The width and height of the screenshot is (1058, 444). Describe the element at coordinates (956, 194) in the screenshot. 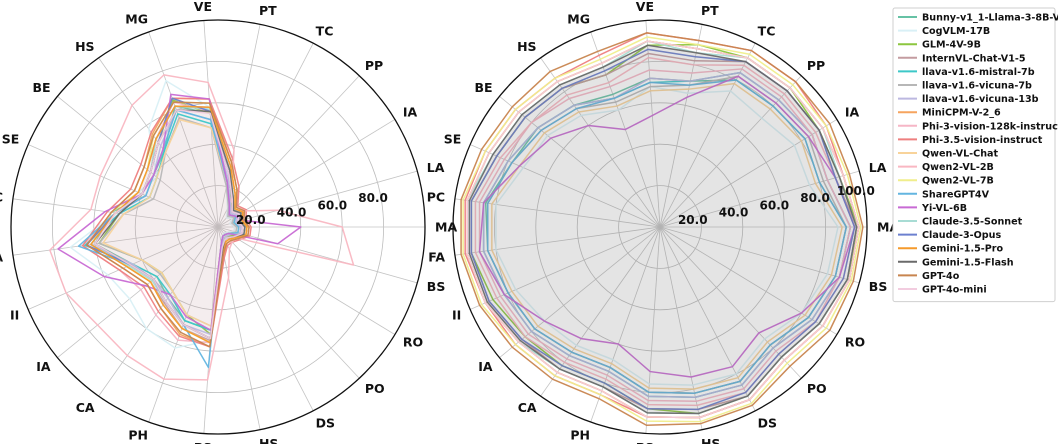

I see `legend-entry: ShareGPT4V` at that location.